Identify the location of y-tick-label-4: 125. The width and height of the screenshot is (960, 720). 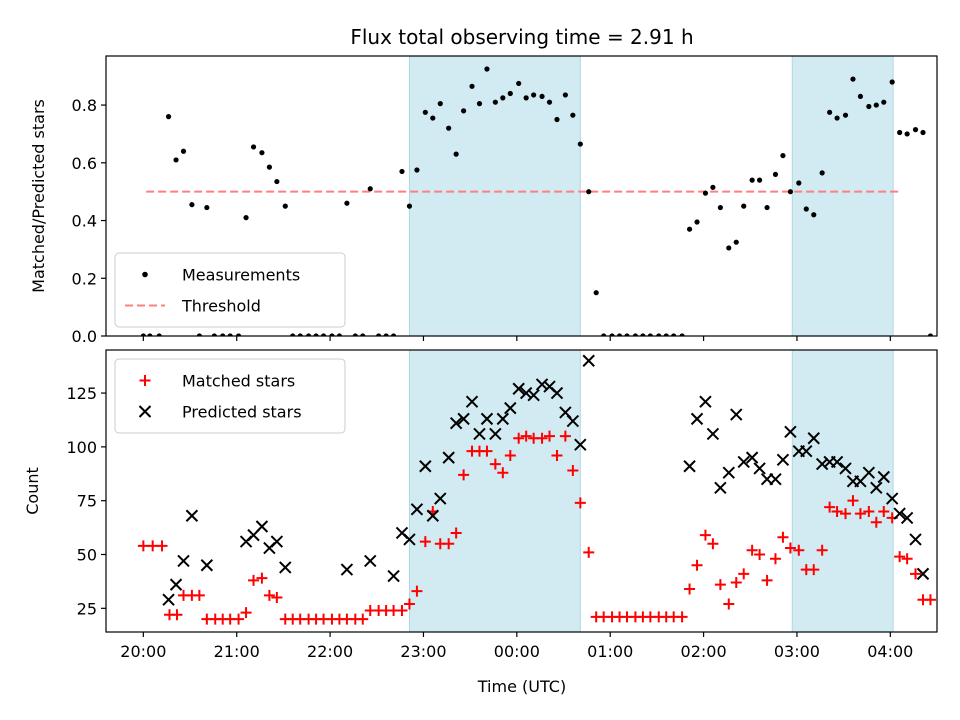
(81, 393).